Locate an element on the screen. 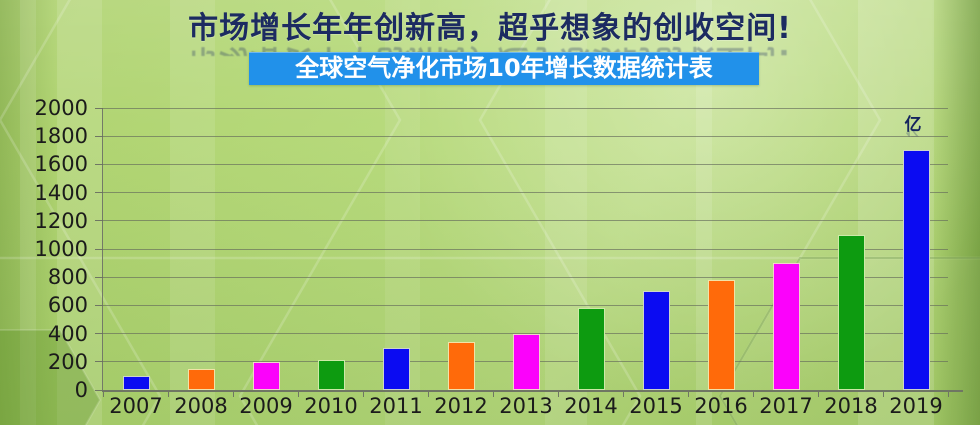 The width and height of the screenshot is (980, 425). y-axis-label: 1000 is located at coordinates (61, 249).